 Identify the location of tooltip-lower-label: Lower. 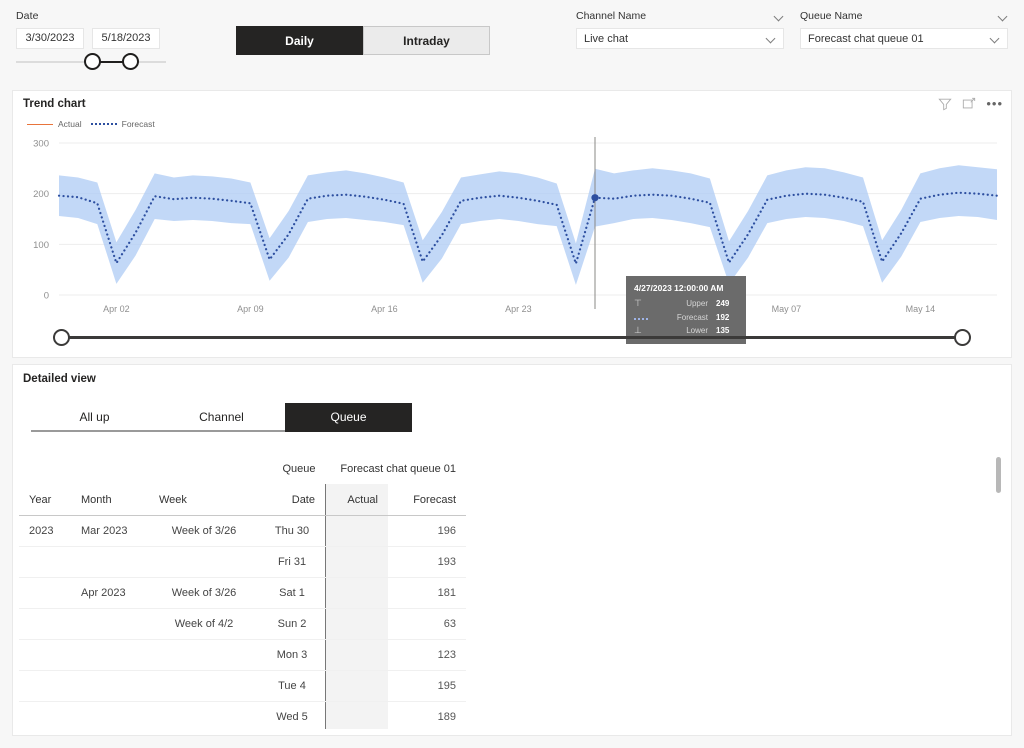
(697, 330).